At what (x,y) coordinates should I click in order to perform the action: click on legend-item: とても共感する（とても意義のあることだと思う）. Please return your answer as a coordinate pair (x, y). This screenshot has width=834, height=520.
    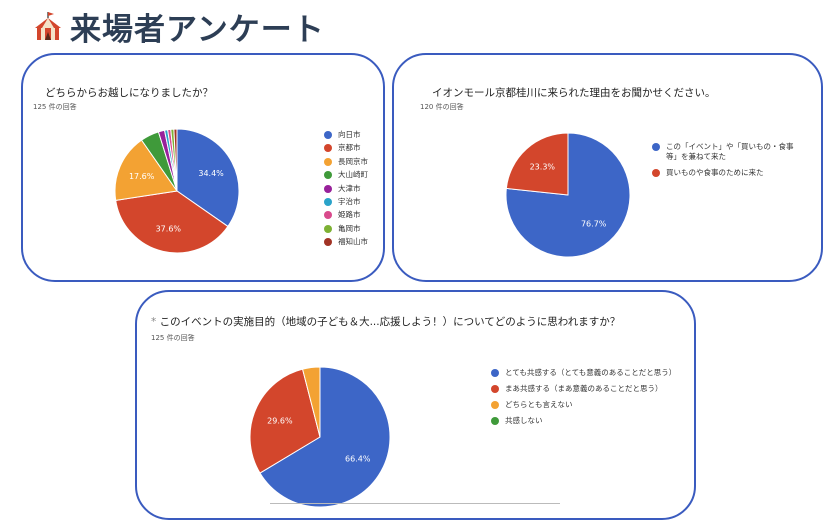
    Looking at the image, I should click on (583, 373).